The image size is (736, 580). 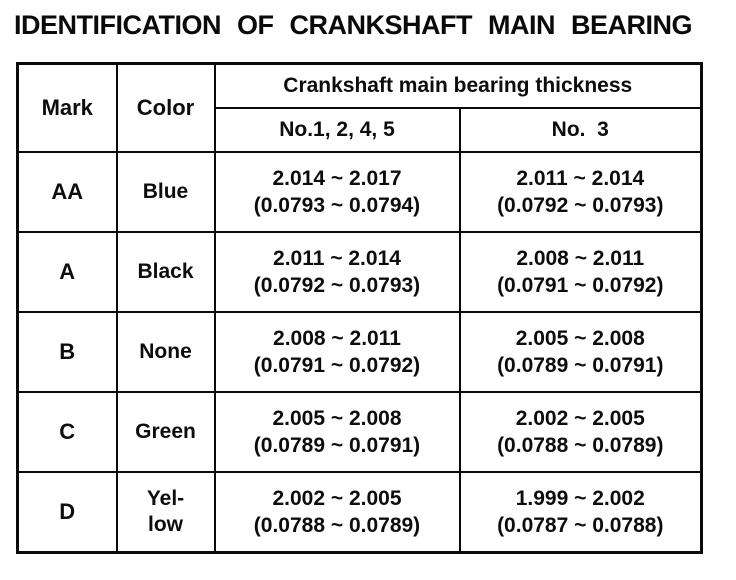 I want to click on thickness-mm: 1.999 ~ 2.002, so click(x=580, y=498).